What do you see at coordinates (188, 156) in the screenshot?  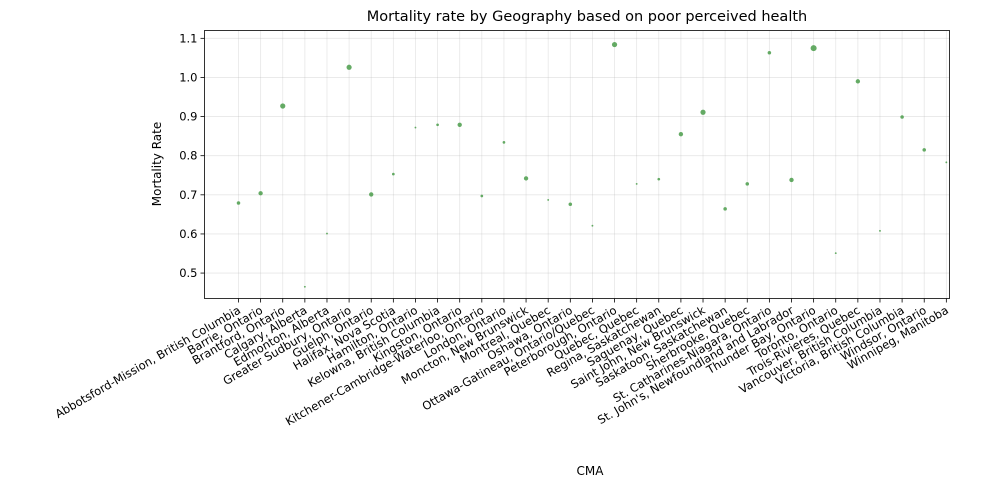 I see `y-tick-label: 0.8` at bounding box center [188, 156].